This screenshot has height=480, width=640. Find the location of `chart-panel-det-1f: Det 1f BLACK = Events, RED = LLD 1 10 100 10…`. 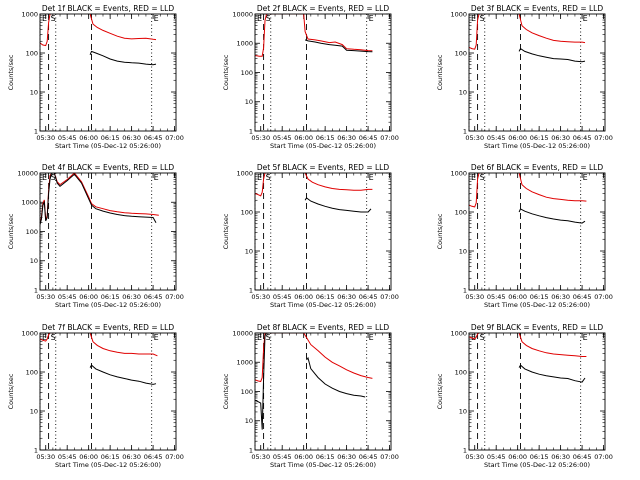

chart-panel-det-1f: Det 1f BLACK = Events, RED = LLD 1 10 100 10… is located at coordinates (95, 77).